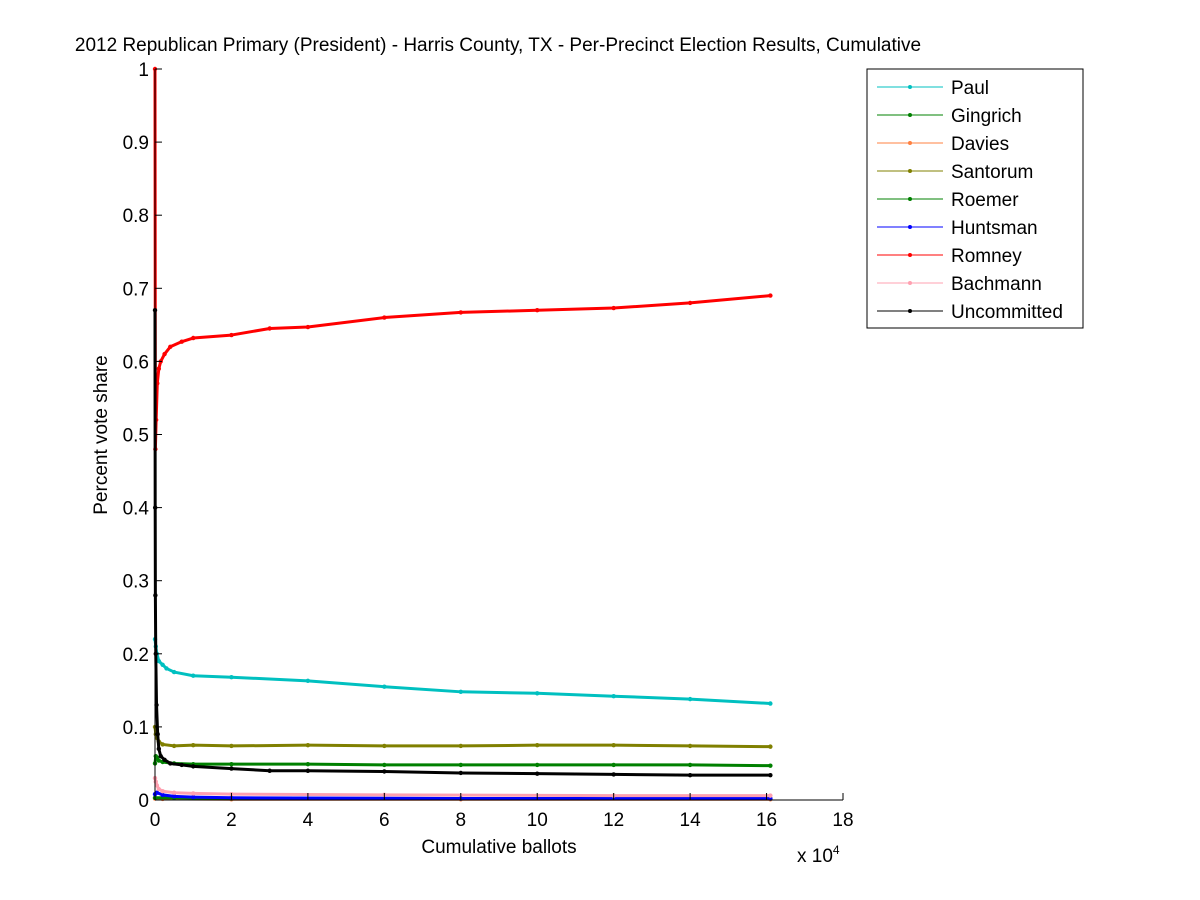 The width and height of the screenshot is (1200, 900). Describe the element at coordinates (986, 116) in the screenshot. I see `legend-label: Gingrich` at that location.